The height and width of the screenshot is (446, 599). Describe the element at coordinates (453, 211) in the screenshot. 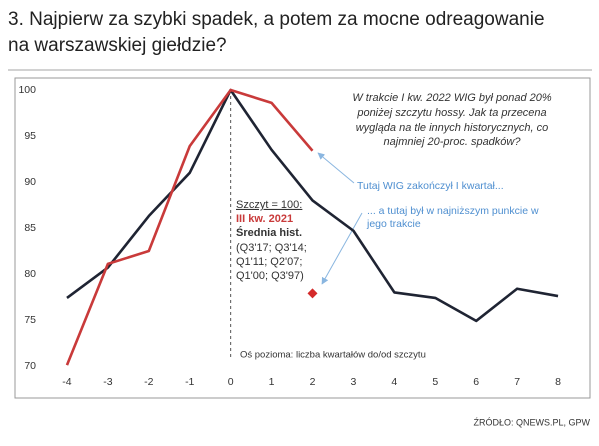

I see `annotation: ... a tutaj był w najniższym punkcie w` at that location.